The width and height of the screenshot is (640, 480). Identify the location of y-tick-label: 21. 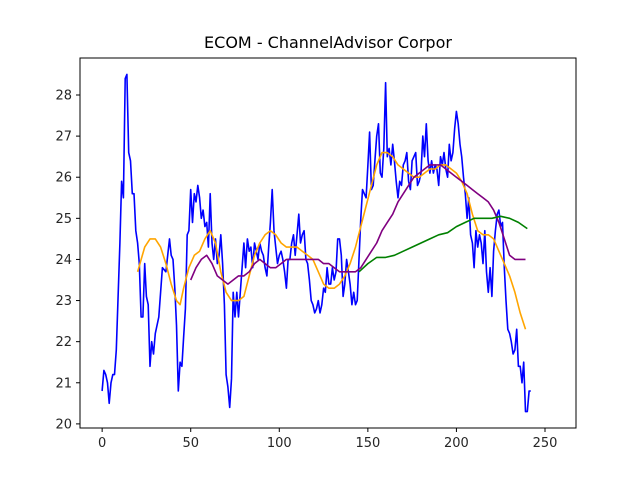
(63, 383).